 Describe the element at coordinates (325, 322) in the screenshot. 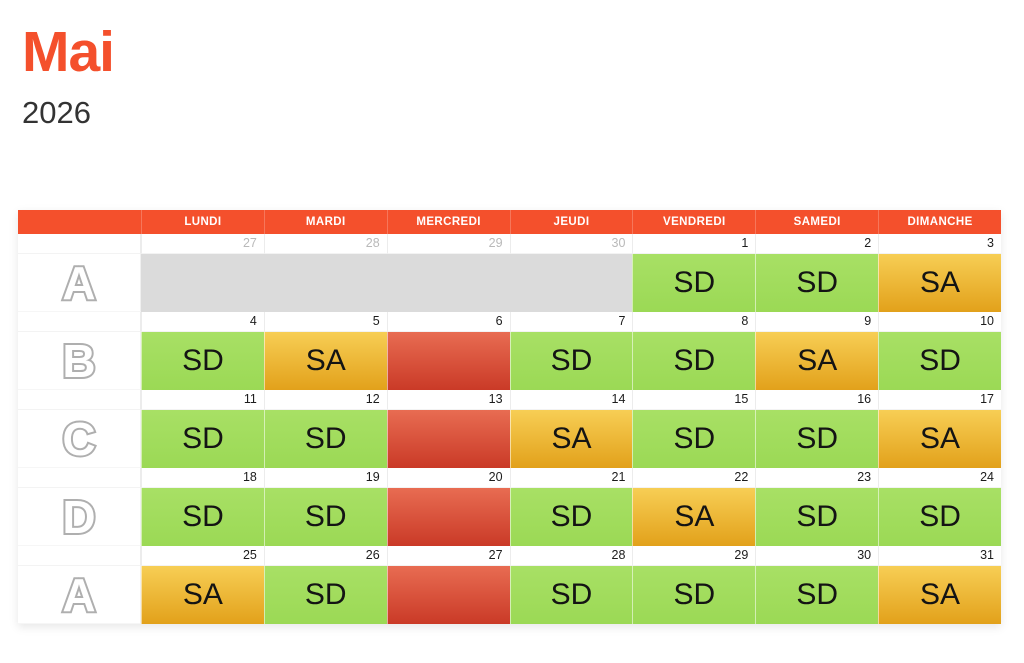

I see `date-number: 5` at that location.